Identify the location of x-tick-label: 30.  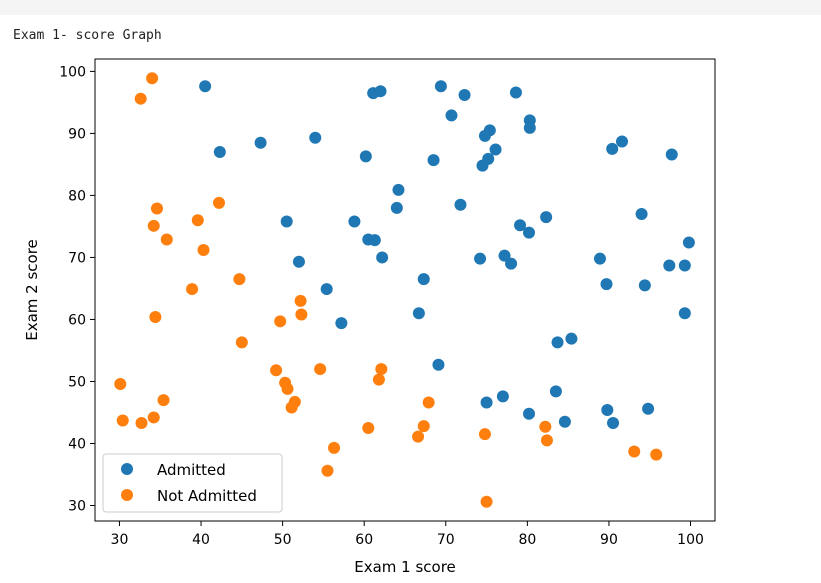
(120, 540).